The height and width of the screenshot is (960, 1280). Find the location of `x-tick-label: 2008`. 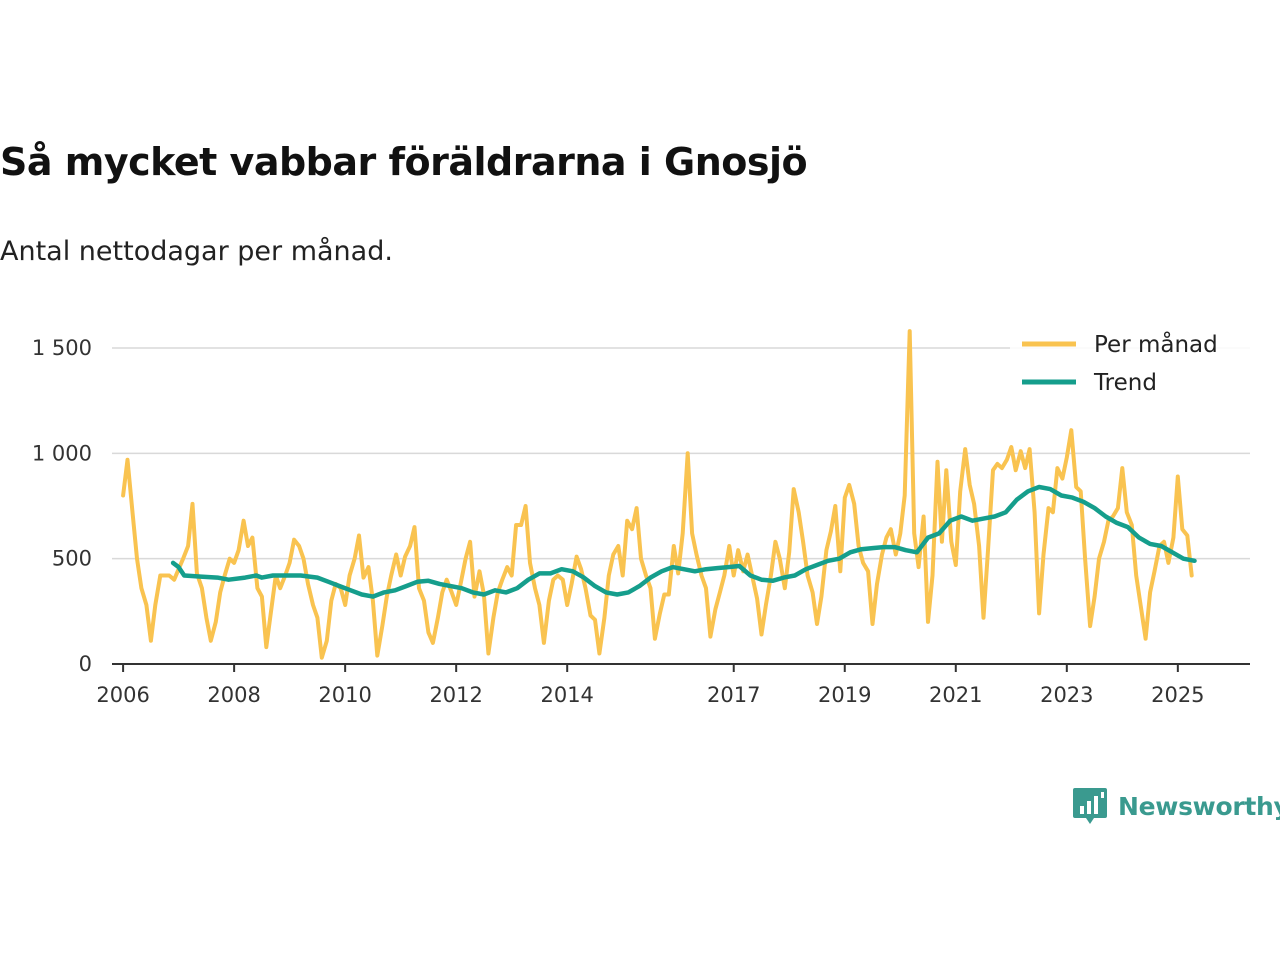

x-tick-label: 2008 is located at coordinates (233, 695).